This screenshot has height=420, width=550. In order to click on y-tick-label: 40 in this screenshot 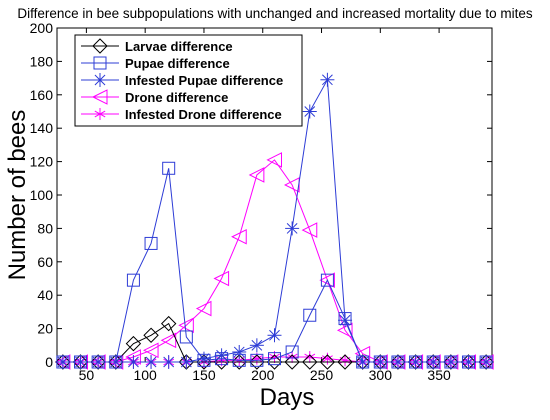, I will do `click(45, 295)`.